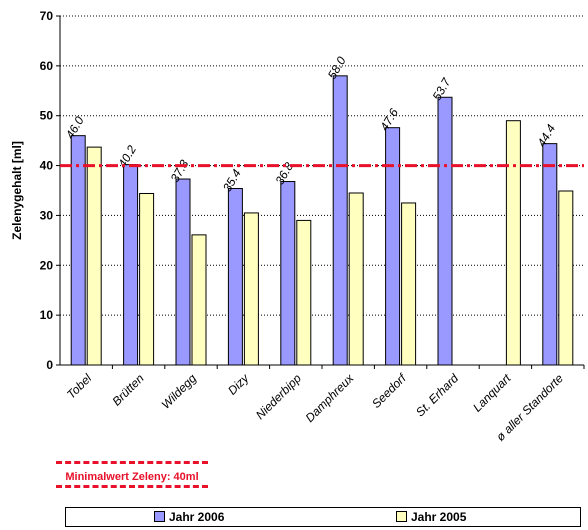 This screenshot has width=588, height=530. What do you see at coordinates (439, 517) in the screenshot?
I see `legend-label-series-2: Jahr 2005` at bounding box center [439, 517].